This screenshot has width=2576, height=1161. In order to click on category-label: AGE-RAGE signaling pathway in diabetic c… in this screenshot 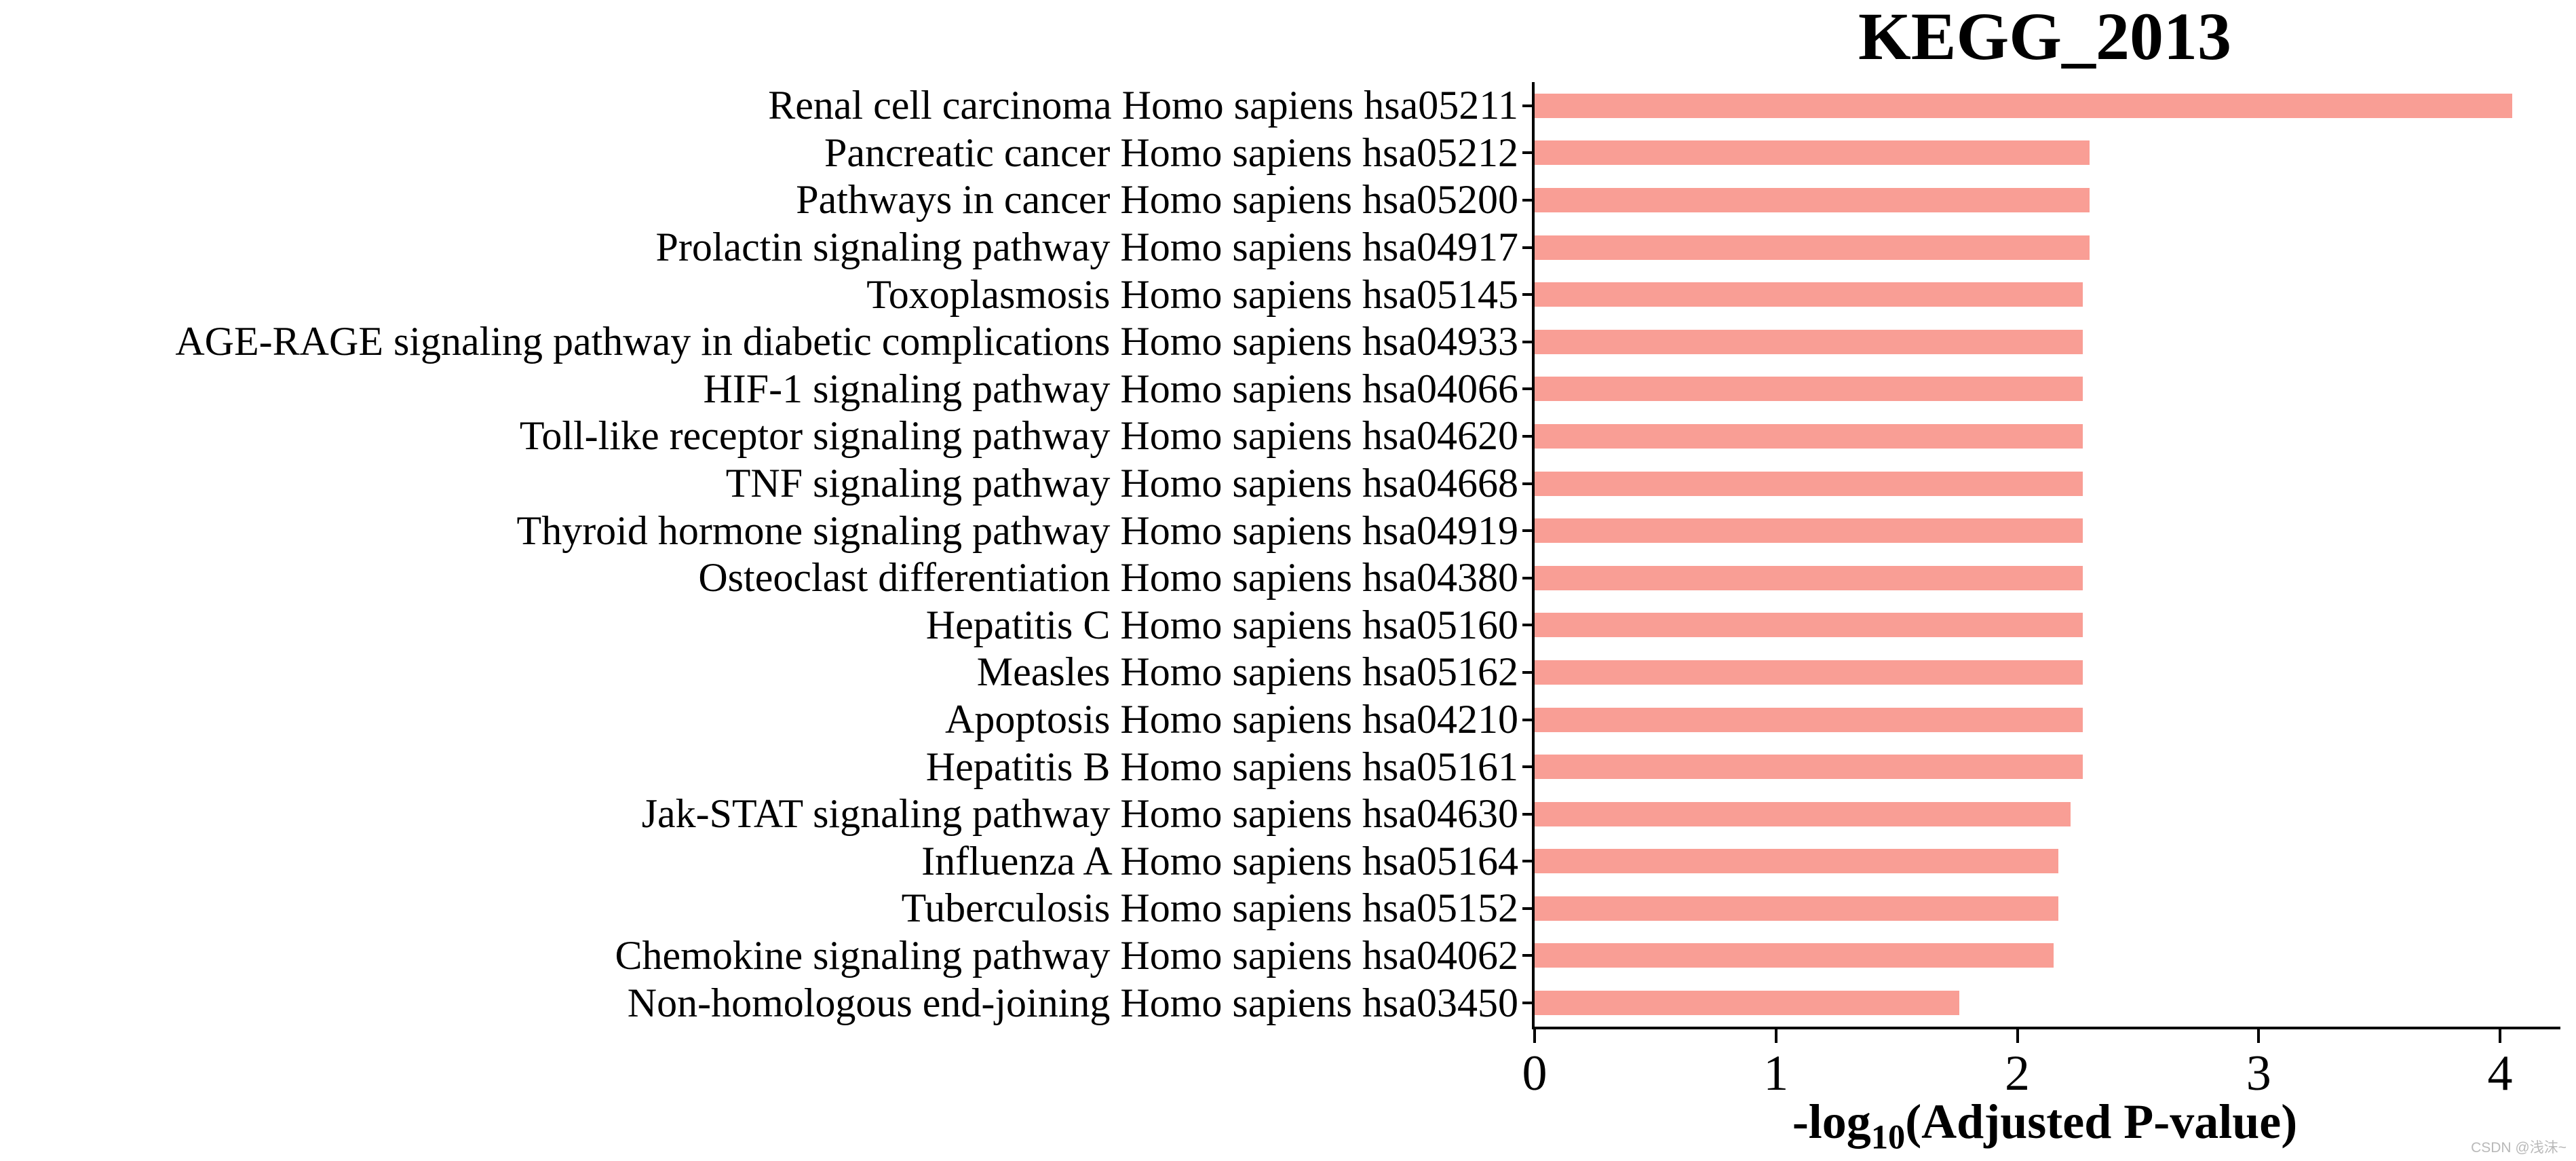, I will do `click(847, 341)`.